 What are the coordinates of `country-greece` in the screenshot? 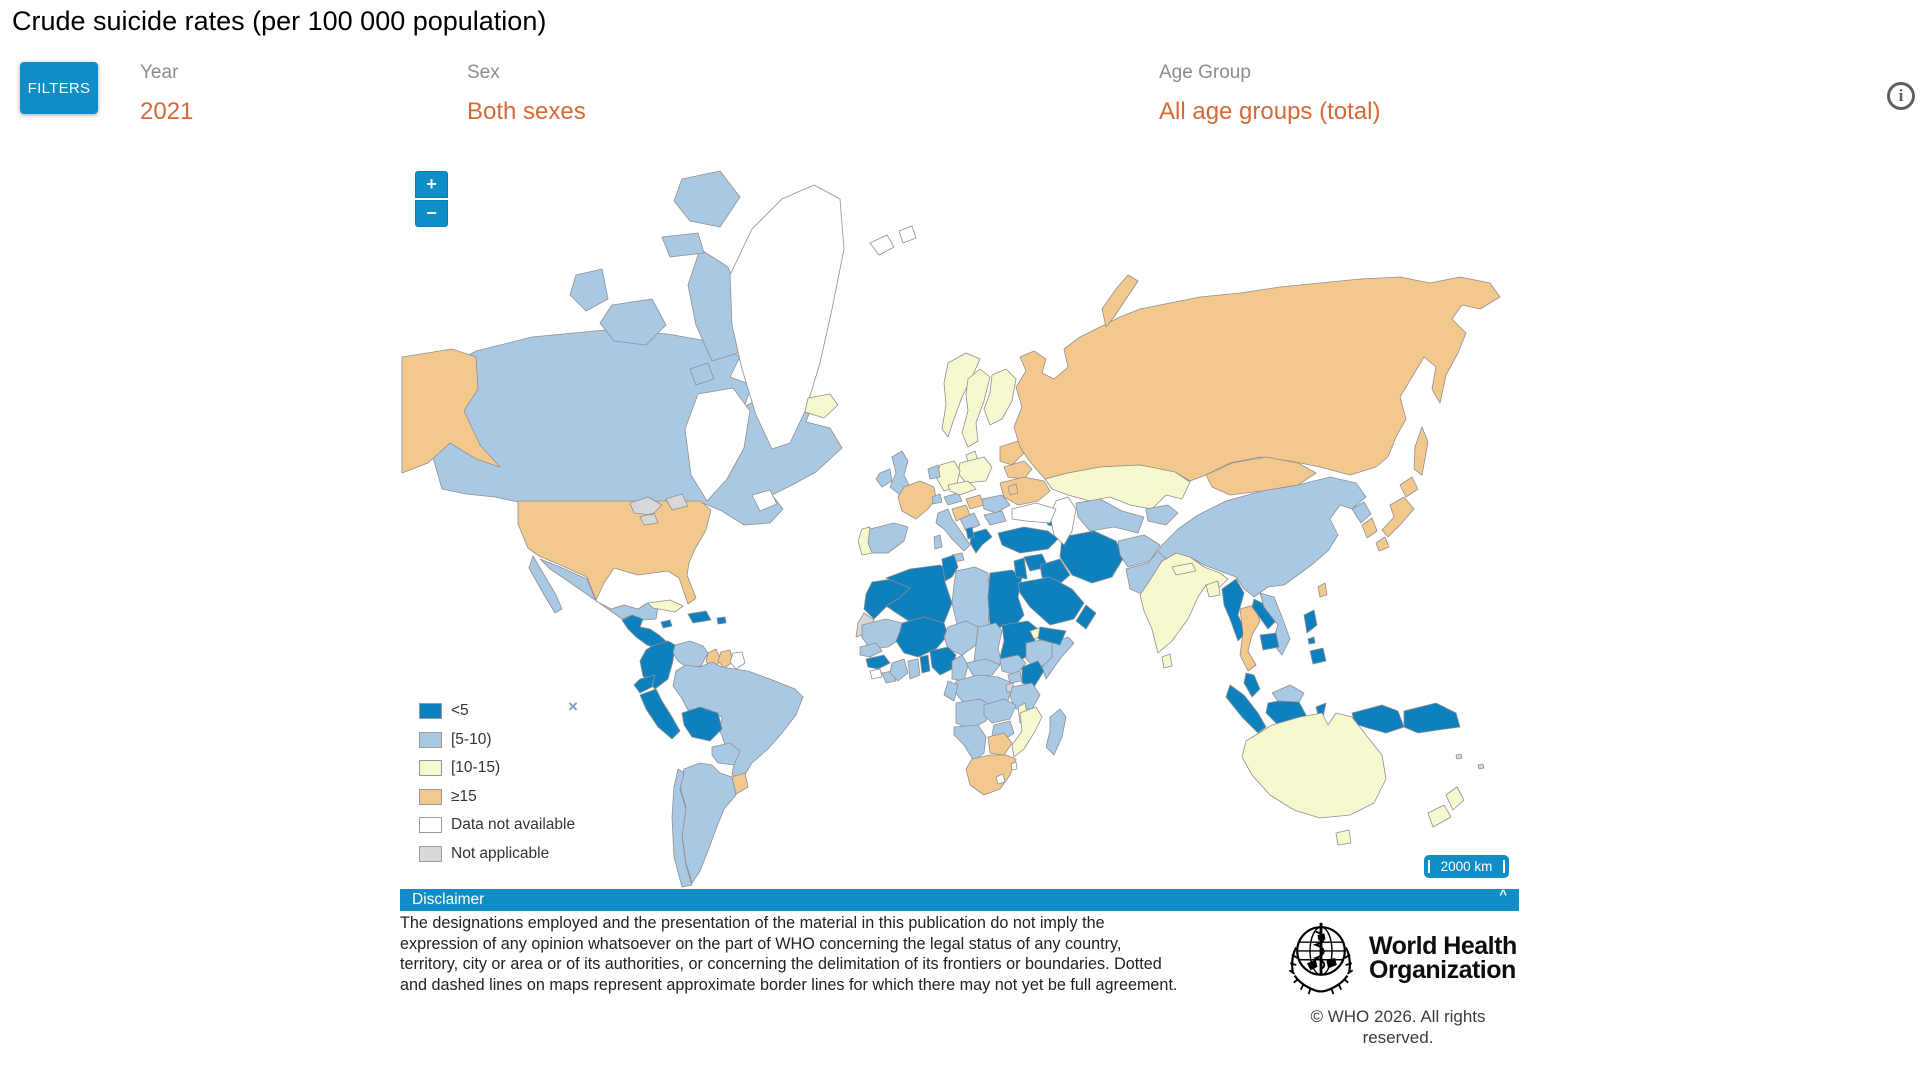 It's located at (981, 541).